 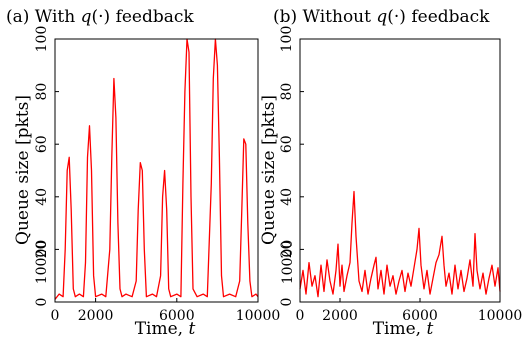 What do you see at coordinates (42, 302) in the screenshot?
I see `panel-a-y-tick-label: 0` at bounding box center [42, 302].